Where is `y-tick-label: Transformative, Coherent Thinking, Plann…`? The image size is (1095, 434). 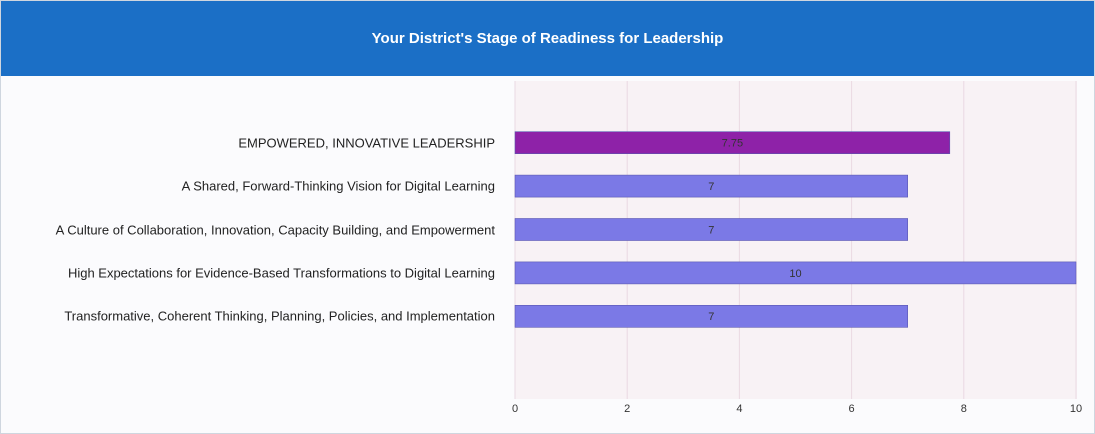
y-tick-label: Transformative, Coherent Thinking, Plann… is located at coordinates (279, 316).